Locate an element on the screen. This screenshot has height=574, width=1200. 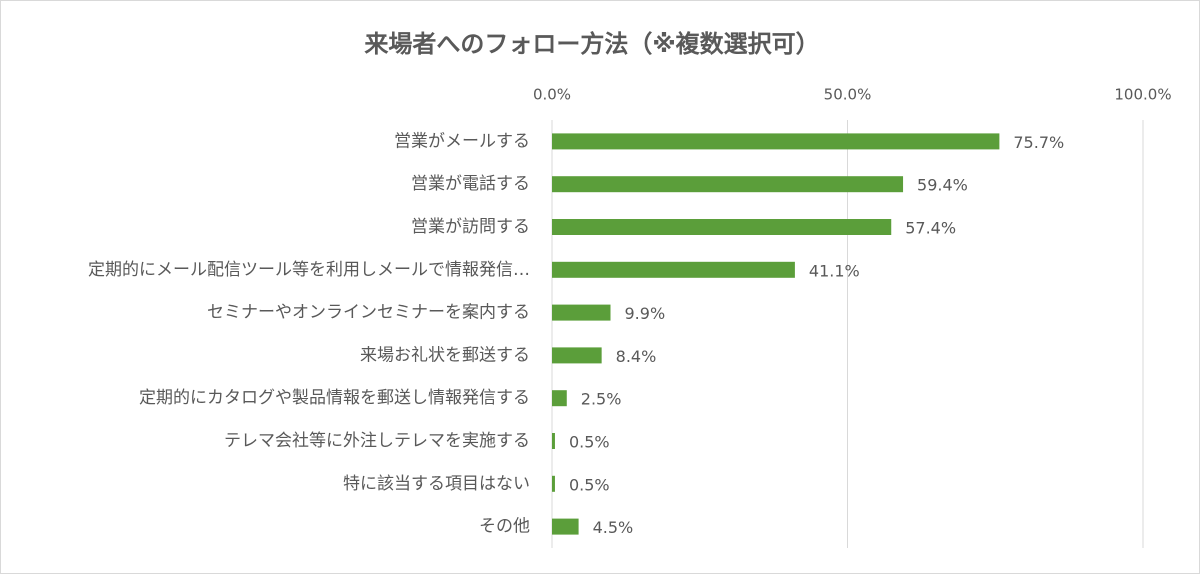
value-label: 75.7% is located at coordinates (1038, 142).